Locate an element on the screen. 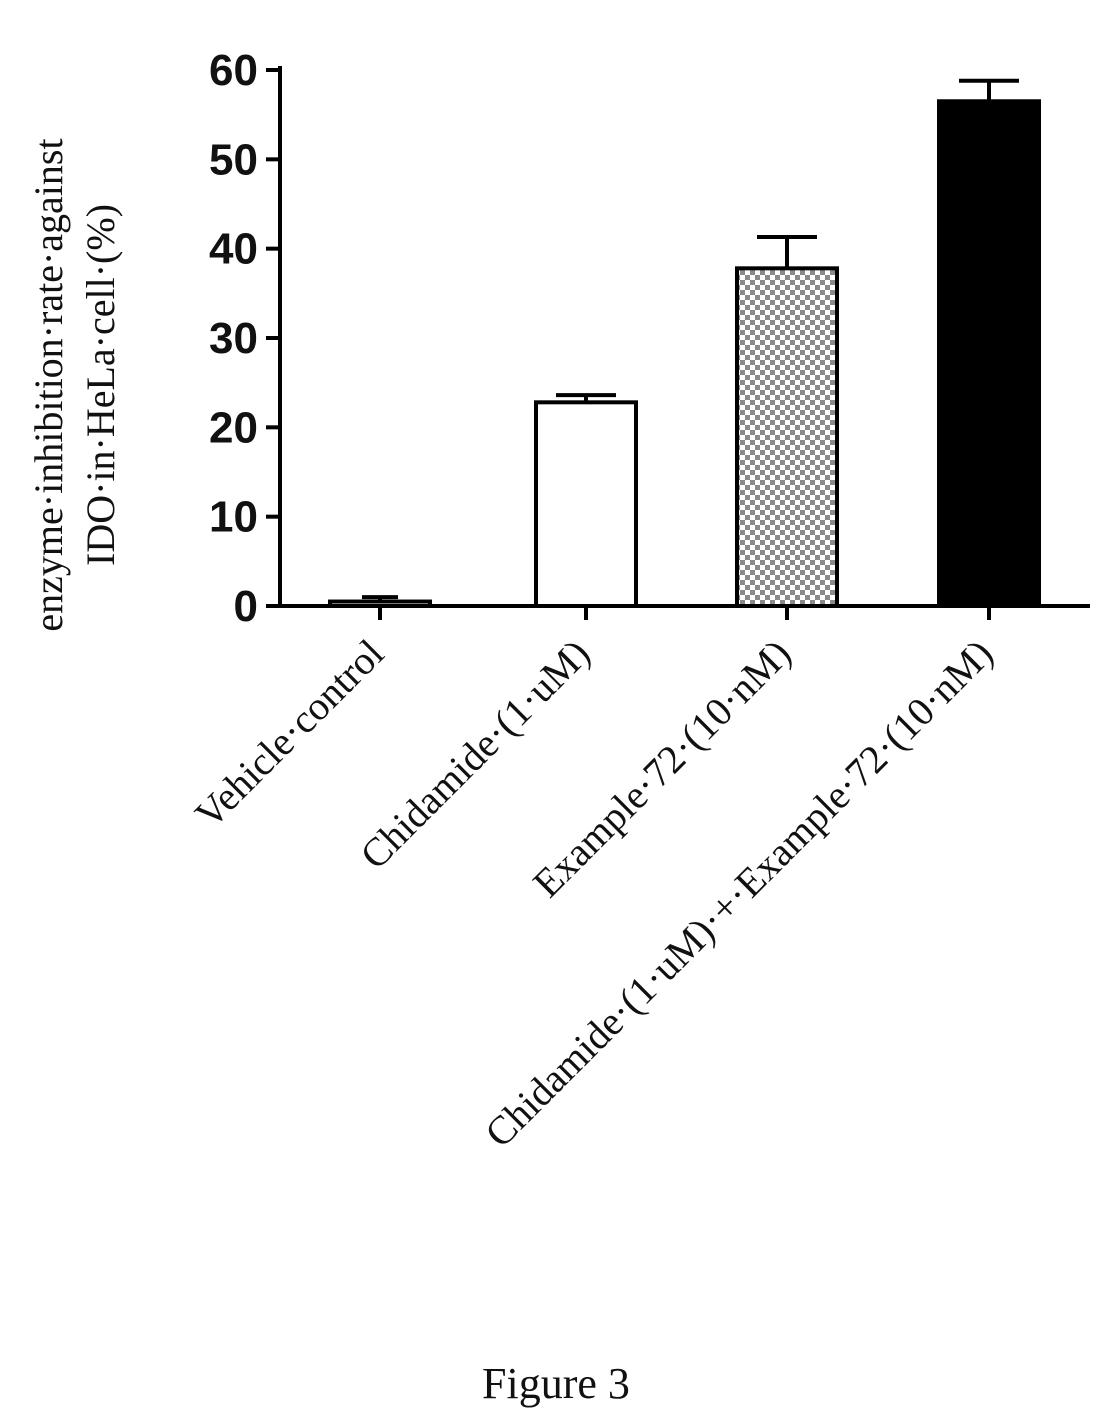 This screenshot has width=1111, height=1428. y-tick-label: 40 is located at coordinates (233, 249).